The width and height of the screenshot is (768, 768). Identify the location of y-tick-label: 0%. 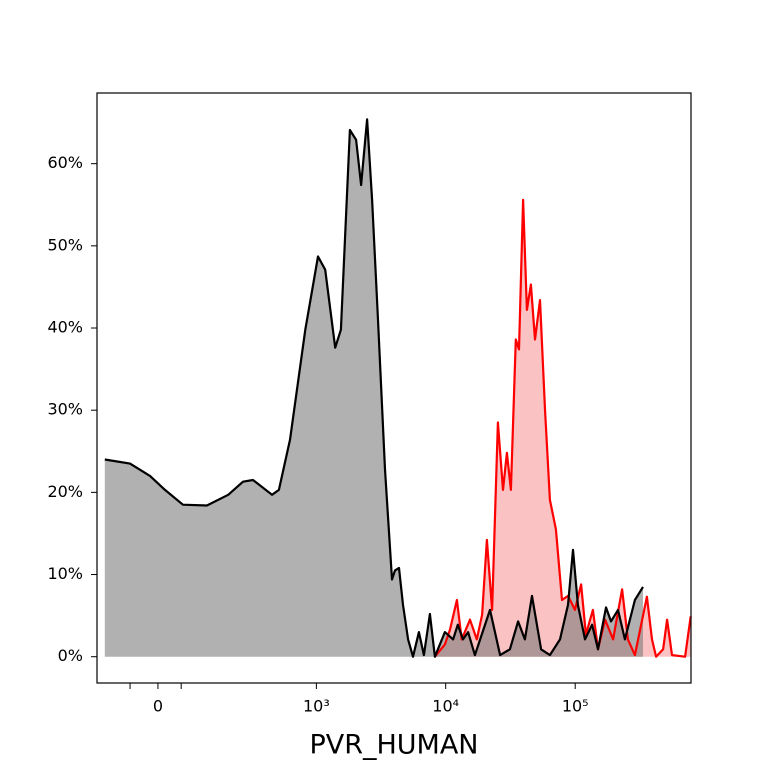
(70, 655).